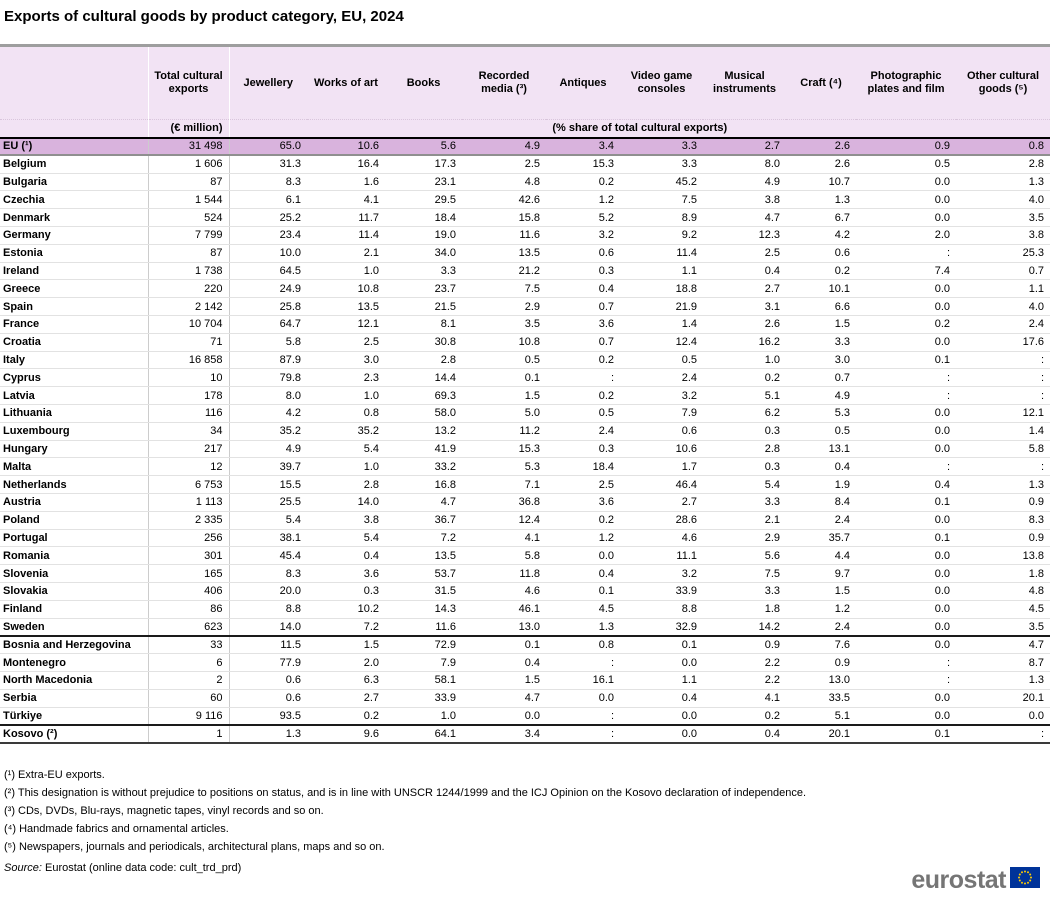 This screenshot has height=904, width=1050. Describe the element at coordinates (423, 698) in the screenshot. I see `cell: 33.9` at that location.